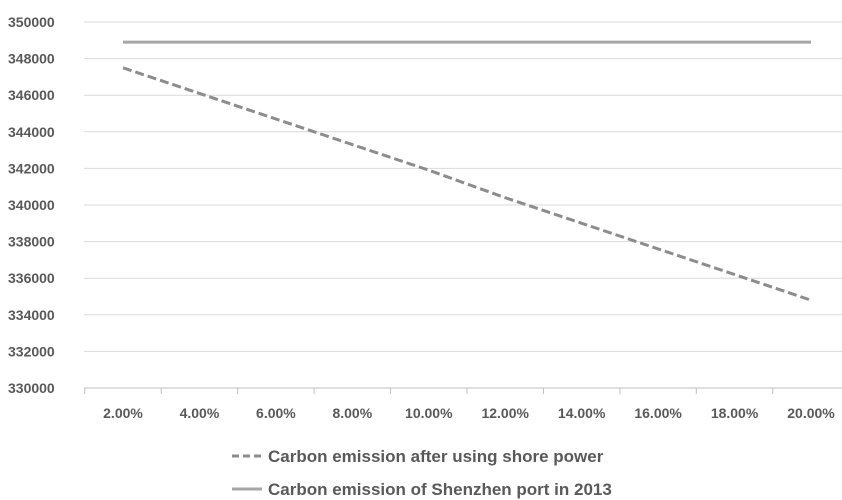 The height and width of the screenshot is (500, 842). Describe the element at coordinates (582, 413) in the screenshot. I see `x-tick-label: 14.00%` at that location.